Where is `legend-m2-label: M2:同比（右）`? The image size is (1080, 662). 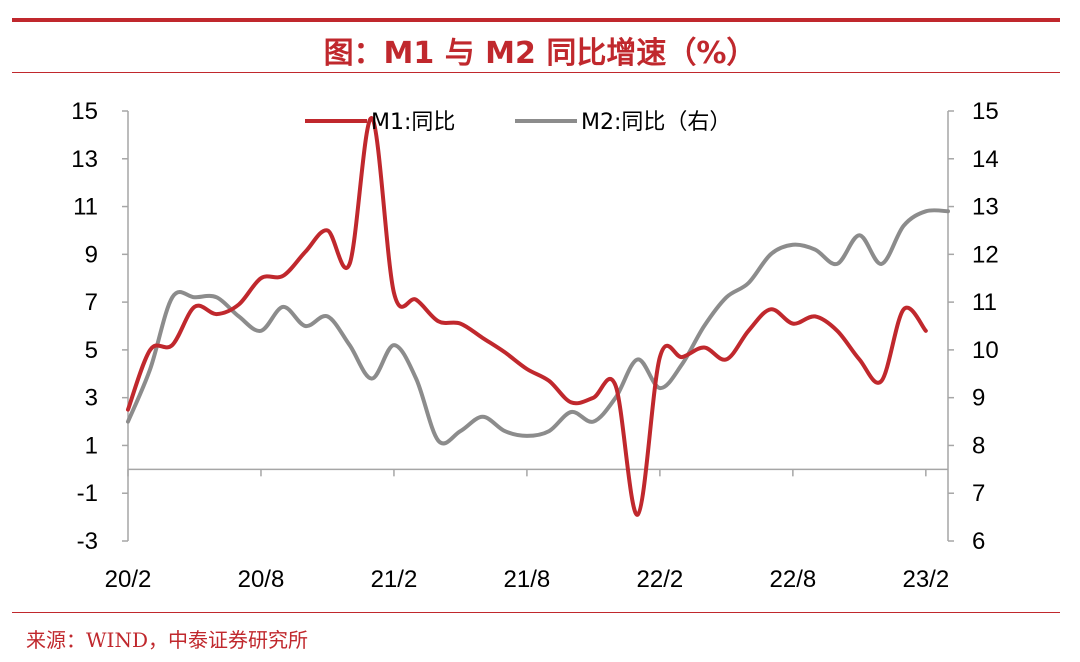
legend-m2-label: M2:同比（右） is located at coordinates (656, 122).